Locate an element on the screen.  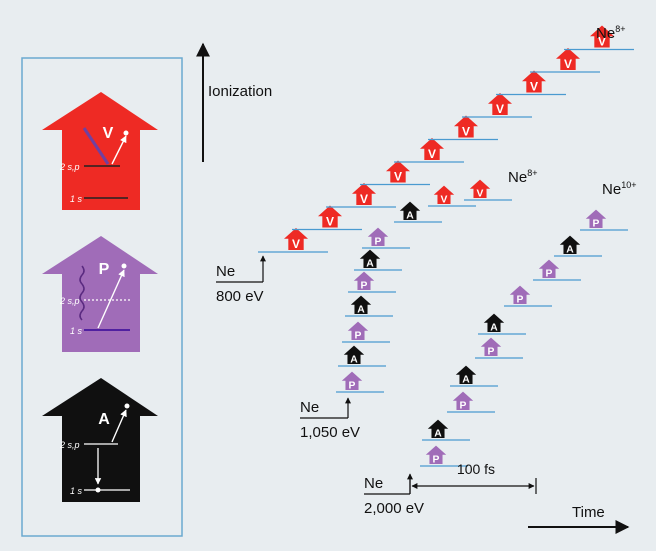
legend-valence-arrow: V 2 s,p 1 s is located at coordinates (100, 151).